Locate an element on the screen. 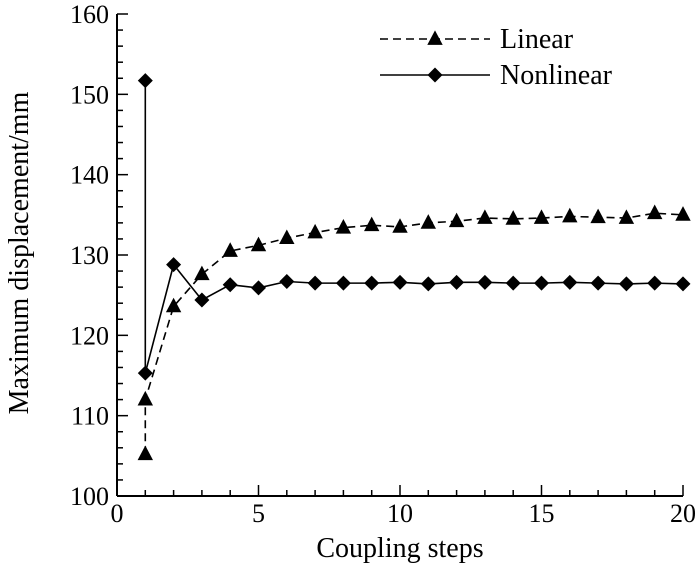 This screenshot has width=700, height=566. x-tick-label: 5 is located at coordinates (258, 513).